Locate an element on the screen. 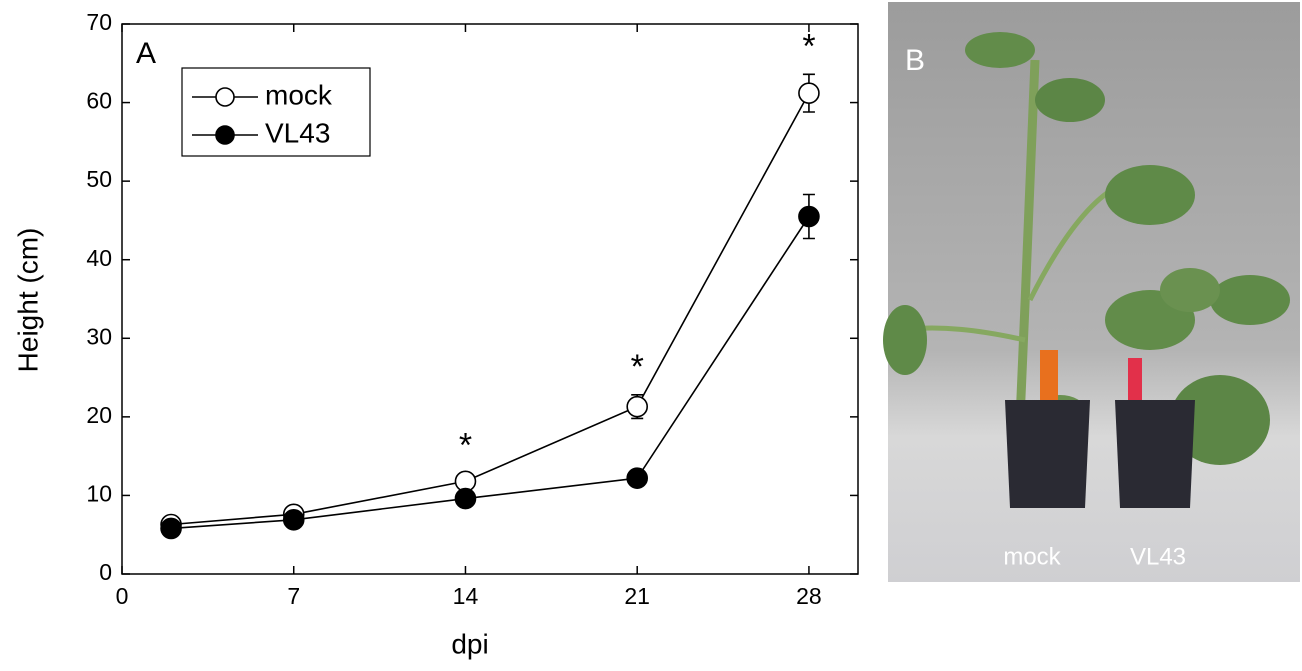 The image size is (1302, 671). legend is located at coordinates (276, 112).